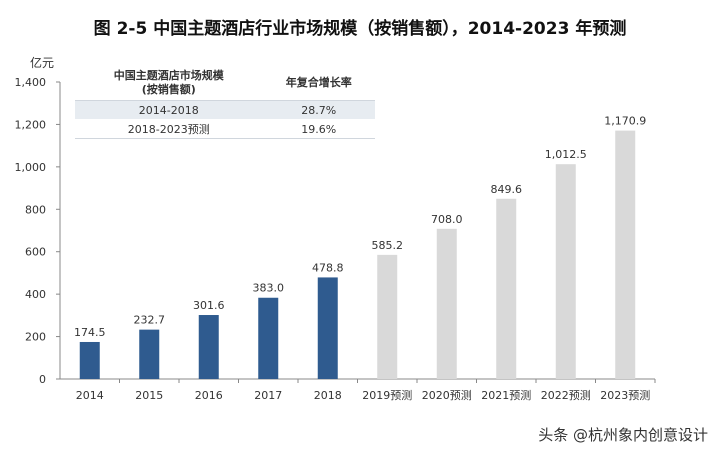  Describe the element at coordinates (149, 395) in the screenshot. I see `x-tick-label: 2015` at that location.